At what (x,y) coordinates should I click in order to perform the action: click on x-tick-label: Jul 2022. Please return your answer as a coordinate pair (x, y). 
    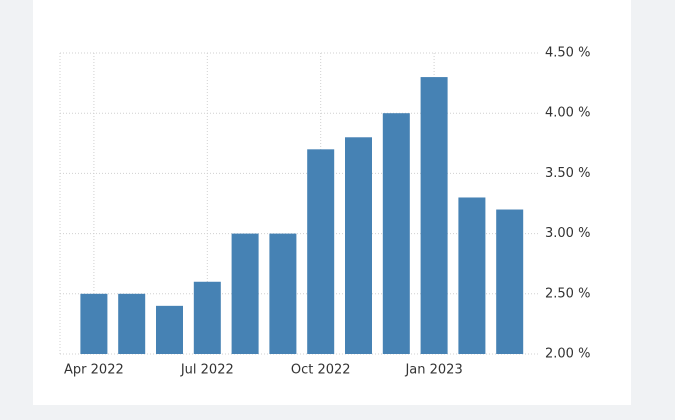
    Looking at the image, I should click on (207, 370).